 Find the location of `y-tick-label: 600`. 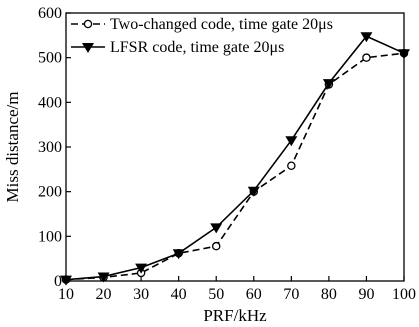

y-tick-label: 600 is located at coordinates (50, 13).